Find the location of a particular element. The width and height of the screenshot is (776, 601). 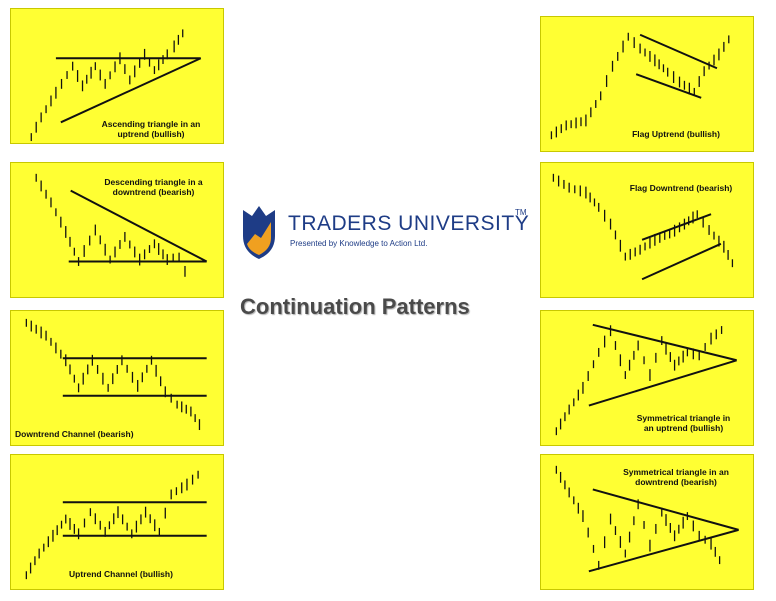

flag-downtrend-chart is located at coordinates (643, 227).